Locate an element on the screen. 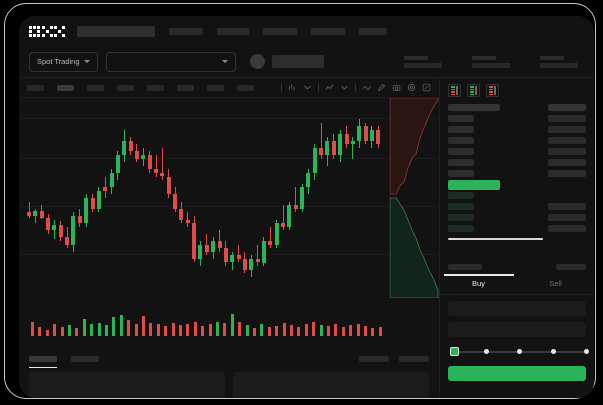  tab-buy: Buy is located at coordinates (478, 283).